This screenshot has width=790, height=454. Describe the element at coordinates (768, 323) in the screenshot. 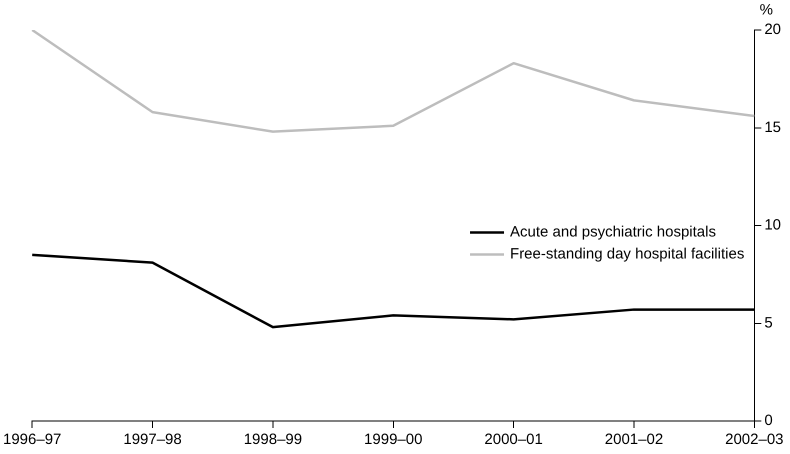

I see `y-tick-label: 5` at that location.